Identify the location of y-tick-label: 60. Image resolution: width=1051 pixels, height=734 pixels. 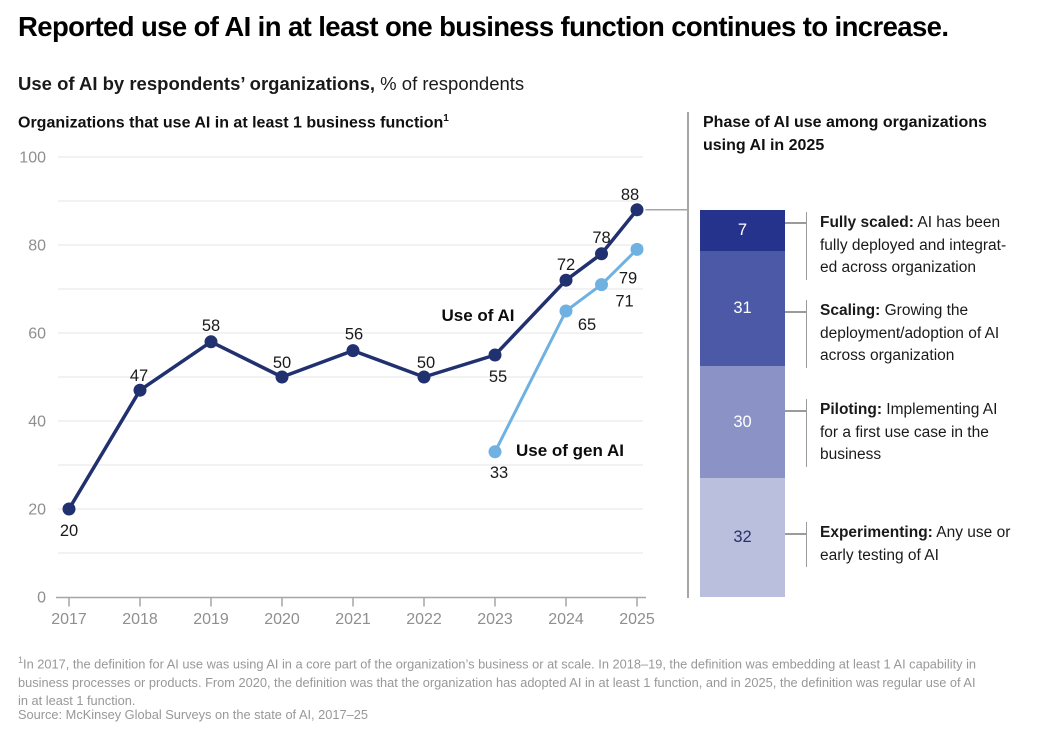
(37, 334).